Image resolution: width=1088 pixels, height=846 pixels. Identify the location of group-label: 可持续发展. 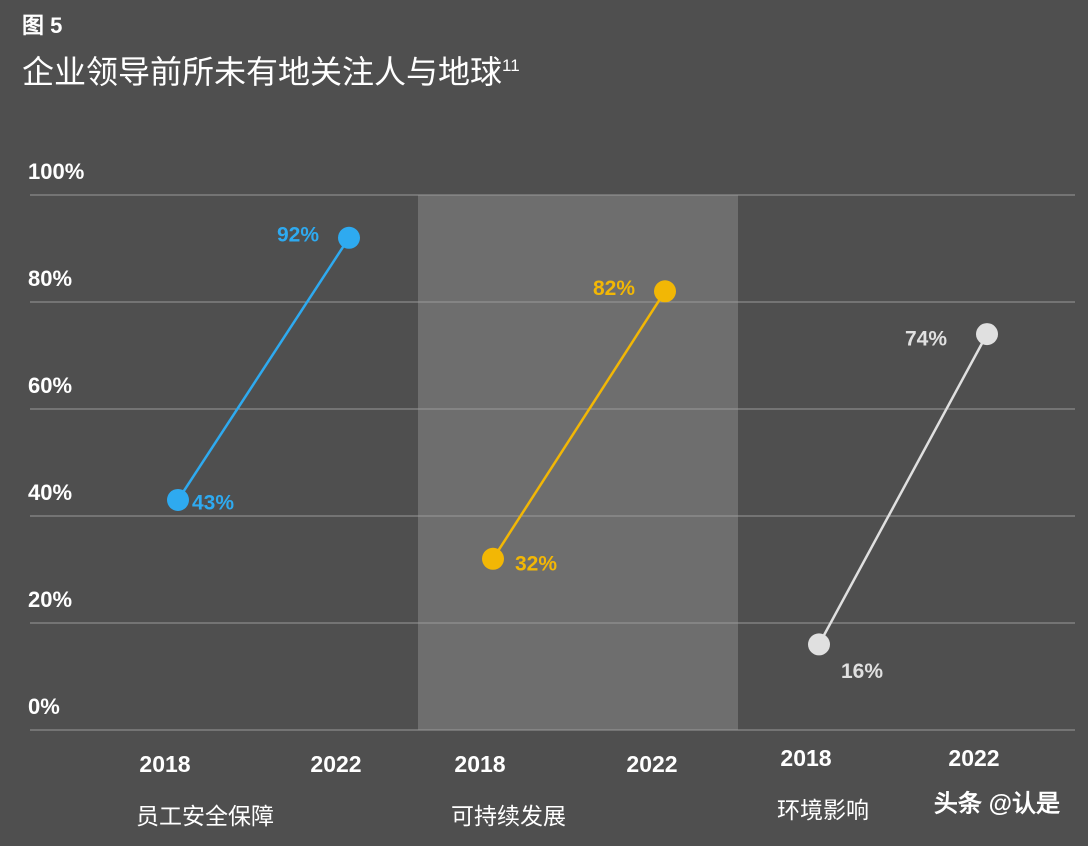
(508, 816).